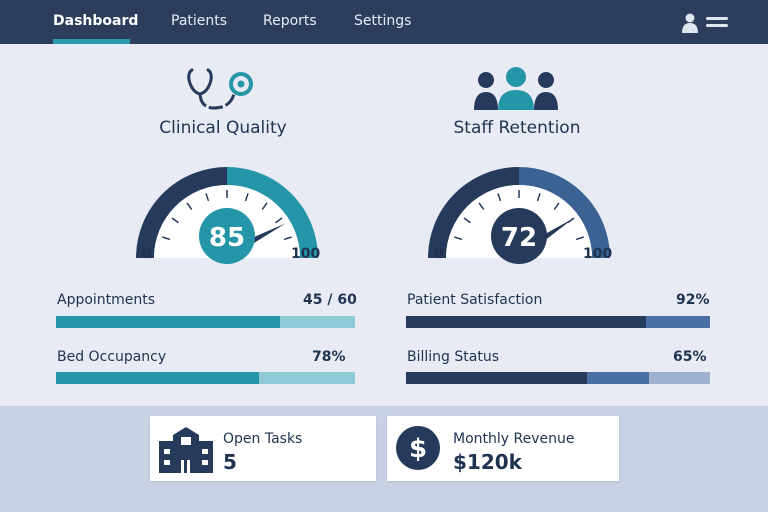 The width and height of the screenshot is (768, 512). I want to click on patient-satisfaction-bar, so click(558, 322).